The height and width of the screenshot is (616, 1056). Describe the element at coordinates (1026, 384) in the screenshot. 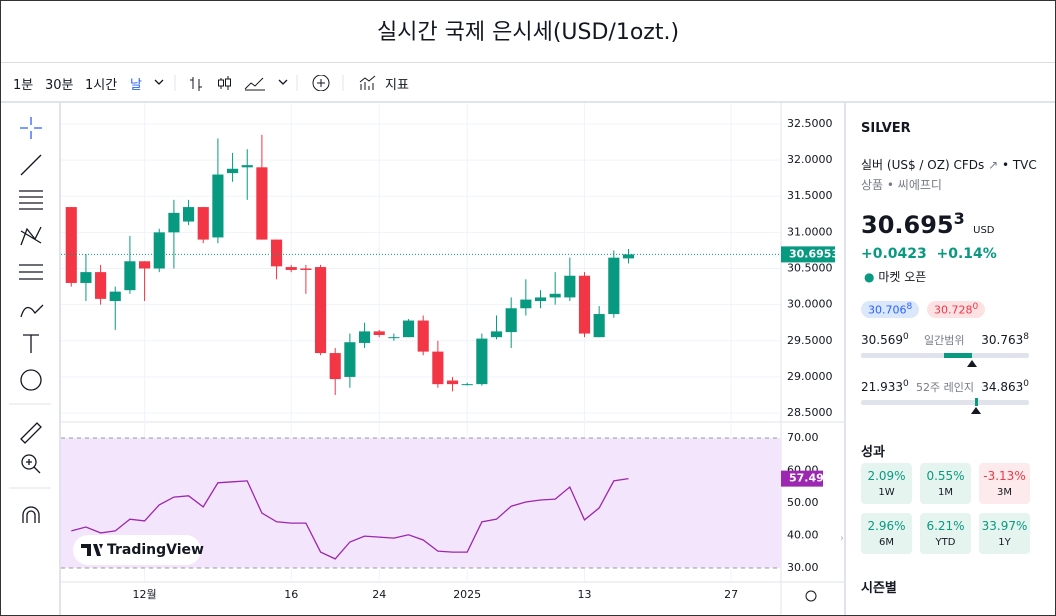

I see `week52-high-tail: 0` at that location.